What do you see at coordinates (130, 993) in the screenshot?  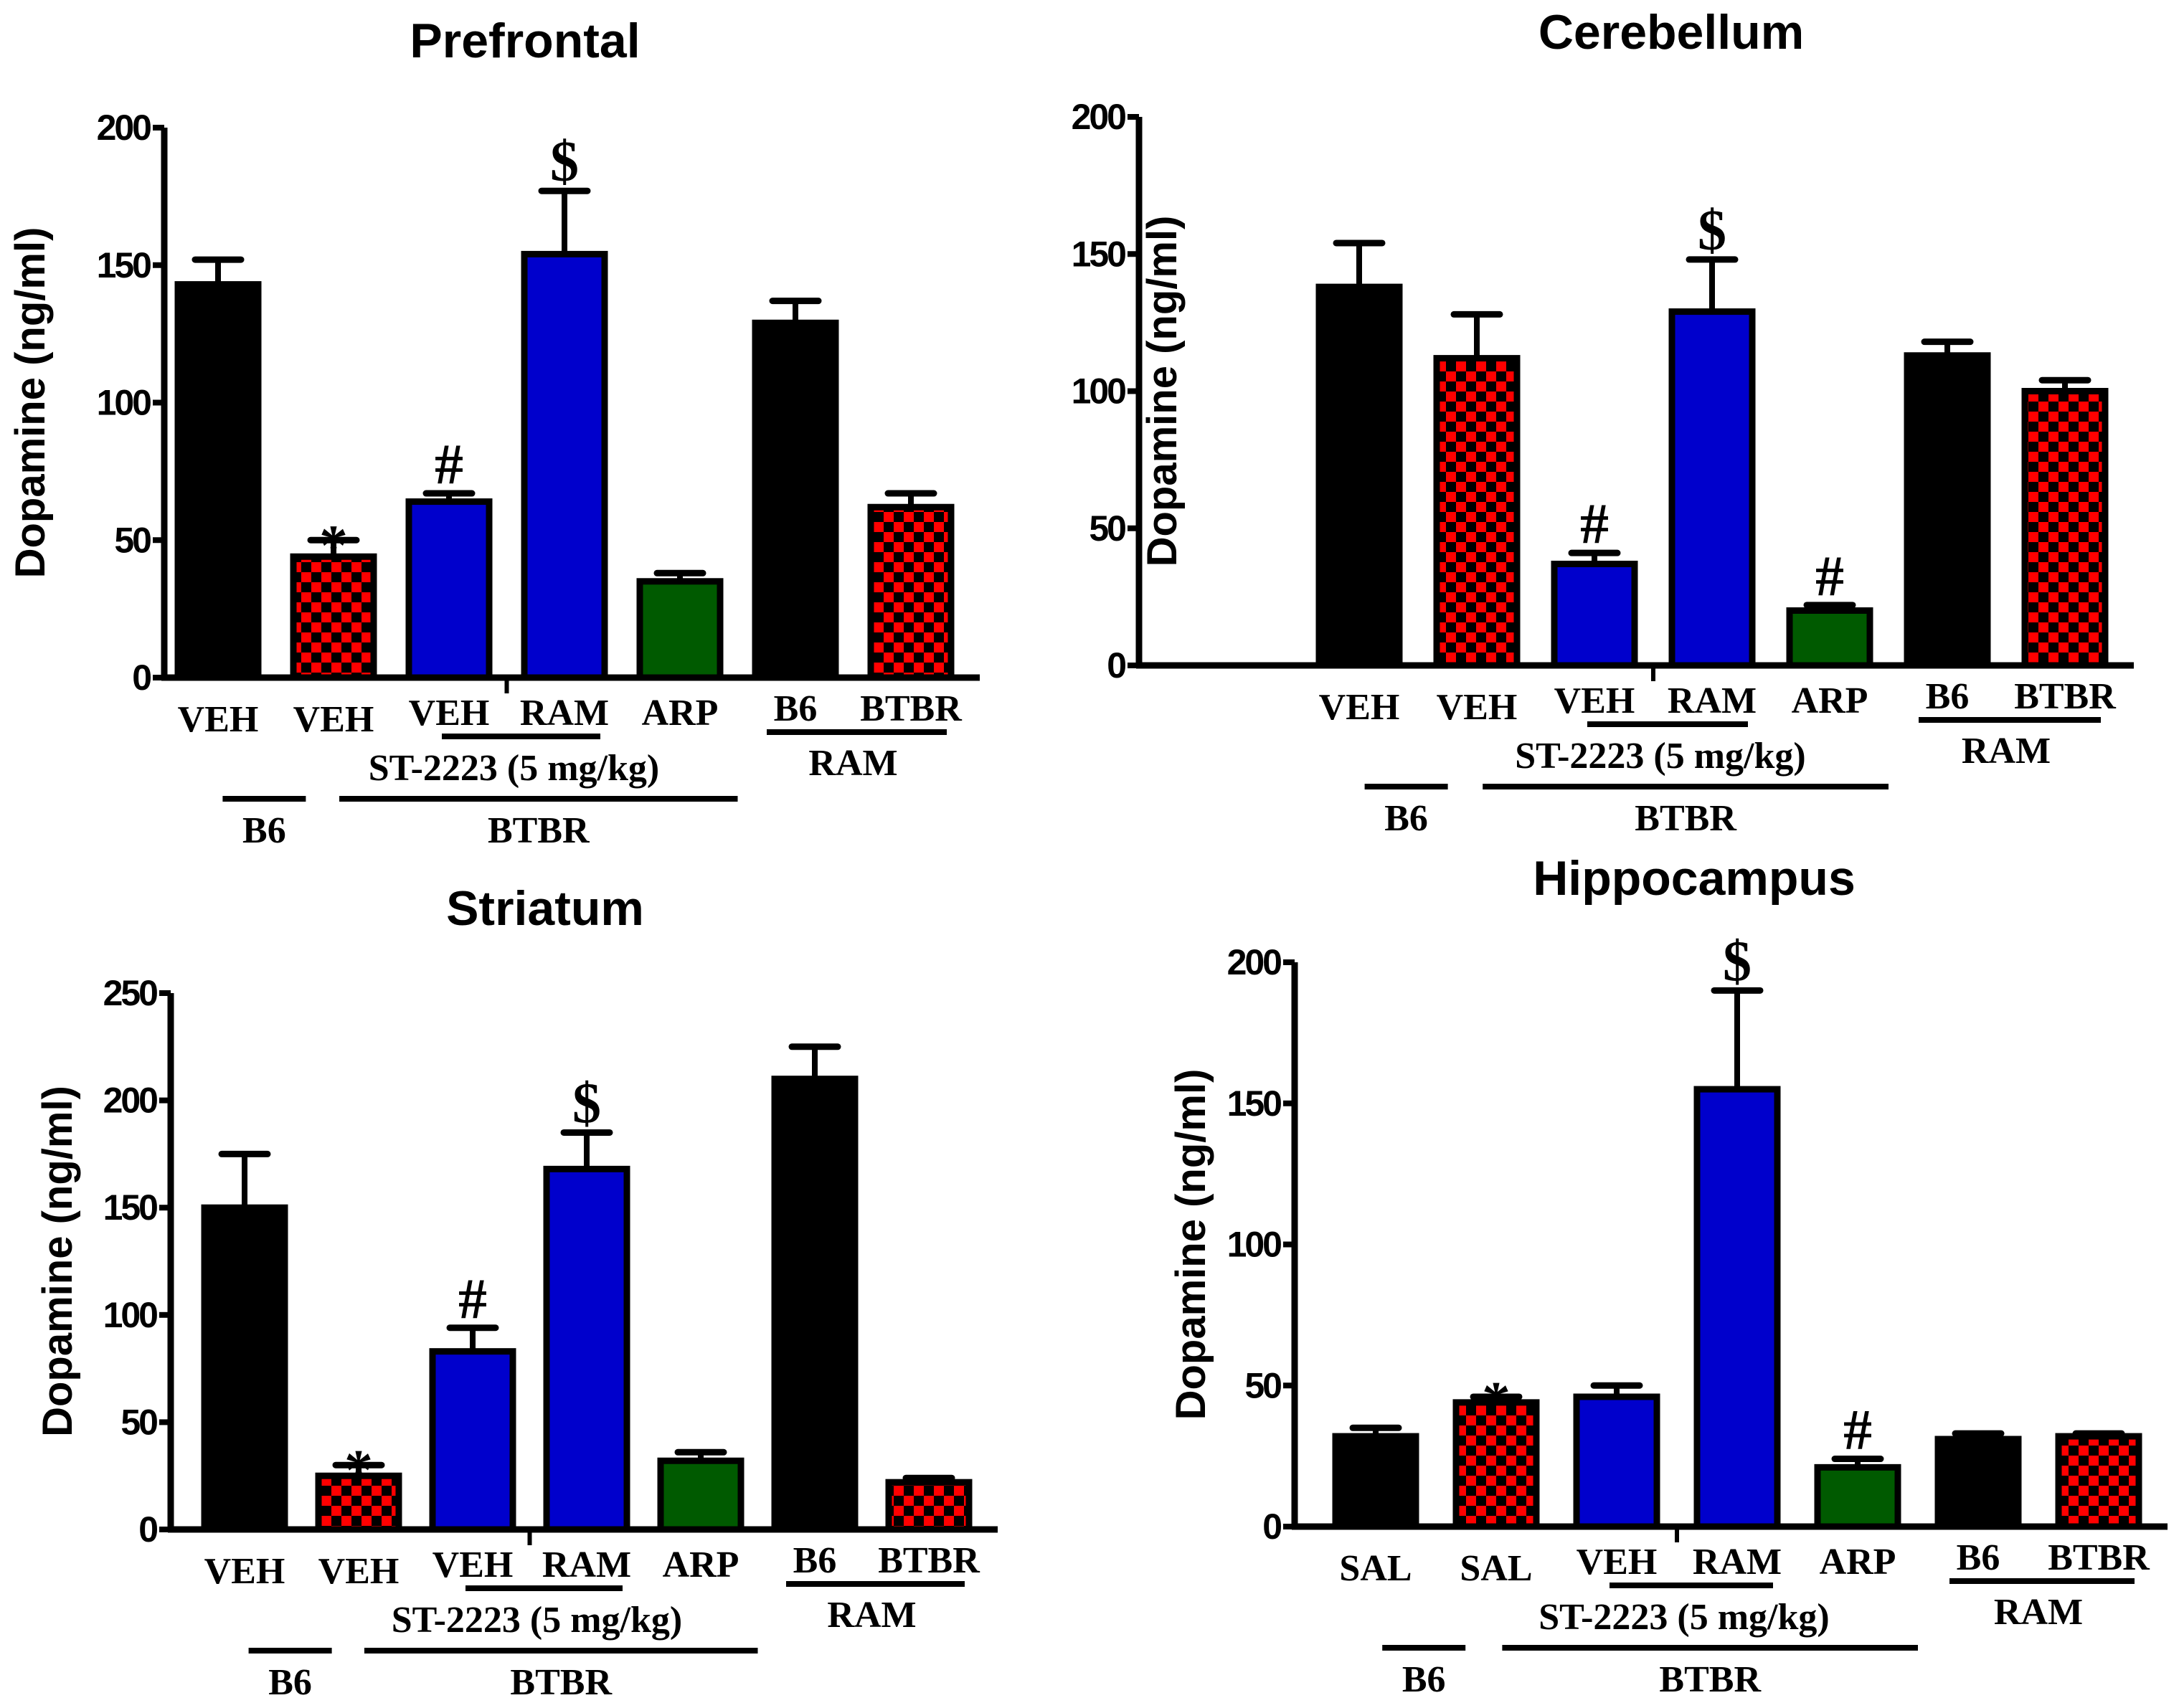 I see `y-tick-label: 250` at bounding box center [130, 993].